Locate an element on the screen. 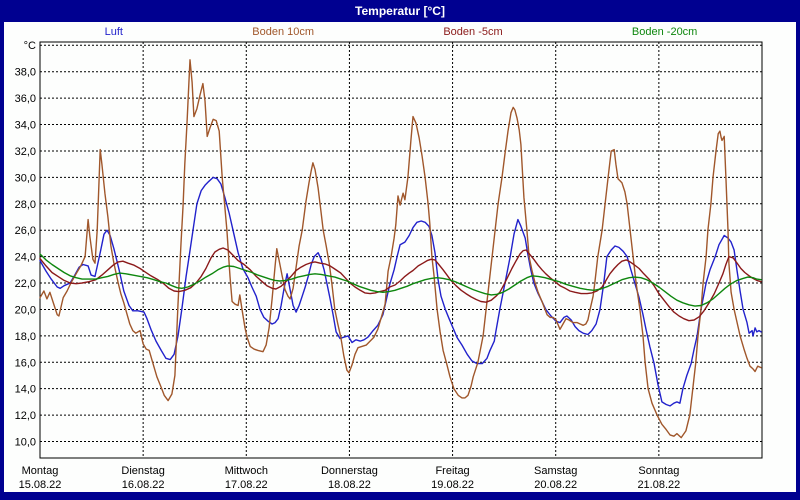 The width and height of the screenshot is (800, 500). y-tick-label: 16,0 is located at coordinates (25, 363).